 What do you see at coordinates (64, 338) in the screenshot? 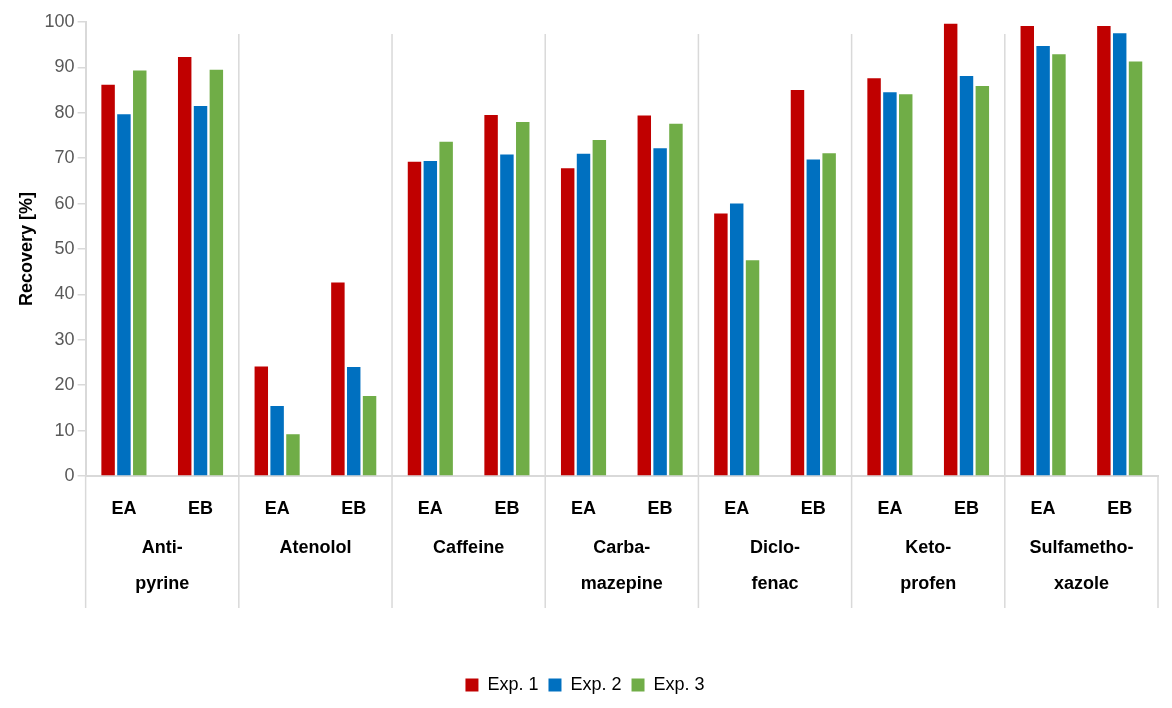
I see `y-tick-label: 30` at bounding box center [64, 338].